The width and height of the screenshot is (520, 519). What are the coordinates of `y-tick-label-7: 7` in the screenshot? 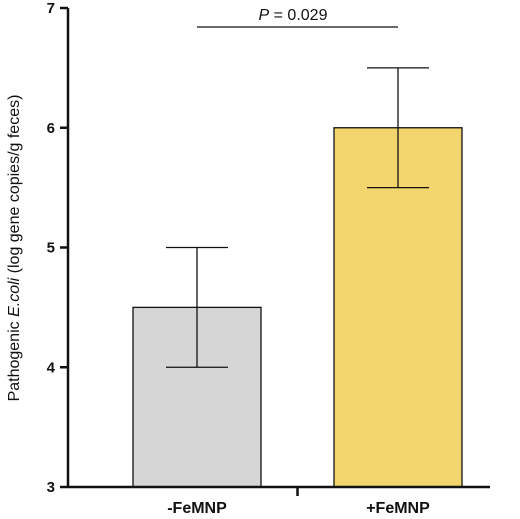 It's located at (51, 8).